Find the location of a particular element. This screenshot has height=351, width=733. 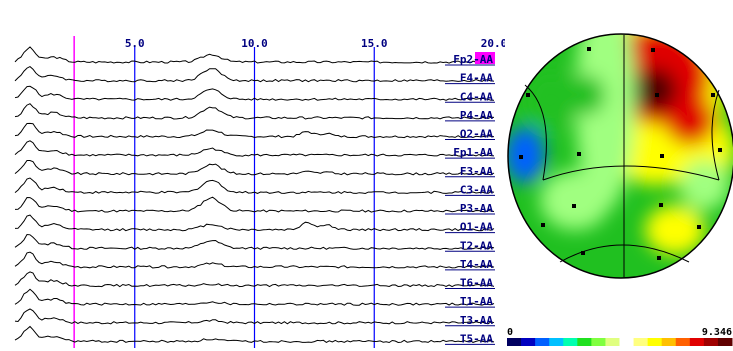

channel-label: F4-AA is located at coordinates (476, 78).